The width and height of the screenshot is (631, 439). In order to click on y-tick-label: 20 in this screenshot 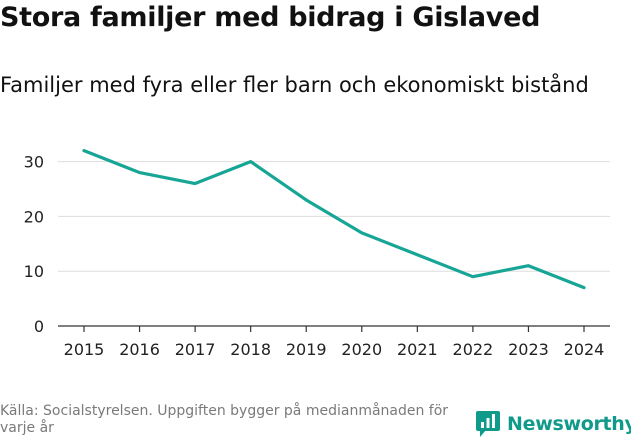, I will do `click(34, 216)`.